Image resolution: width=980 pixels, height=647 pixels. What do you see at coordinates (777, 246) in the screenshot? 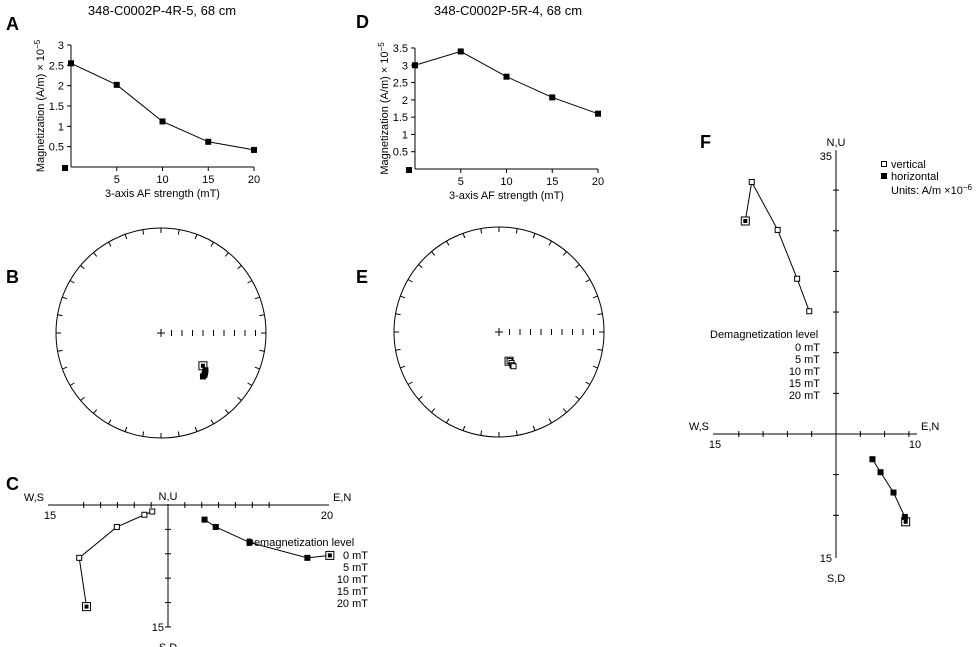
I see `vertical-projection-line` at bounding box center [777, 246].